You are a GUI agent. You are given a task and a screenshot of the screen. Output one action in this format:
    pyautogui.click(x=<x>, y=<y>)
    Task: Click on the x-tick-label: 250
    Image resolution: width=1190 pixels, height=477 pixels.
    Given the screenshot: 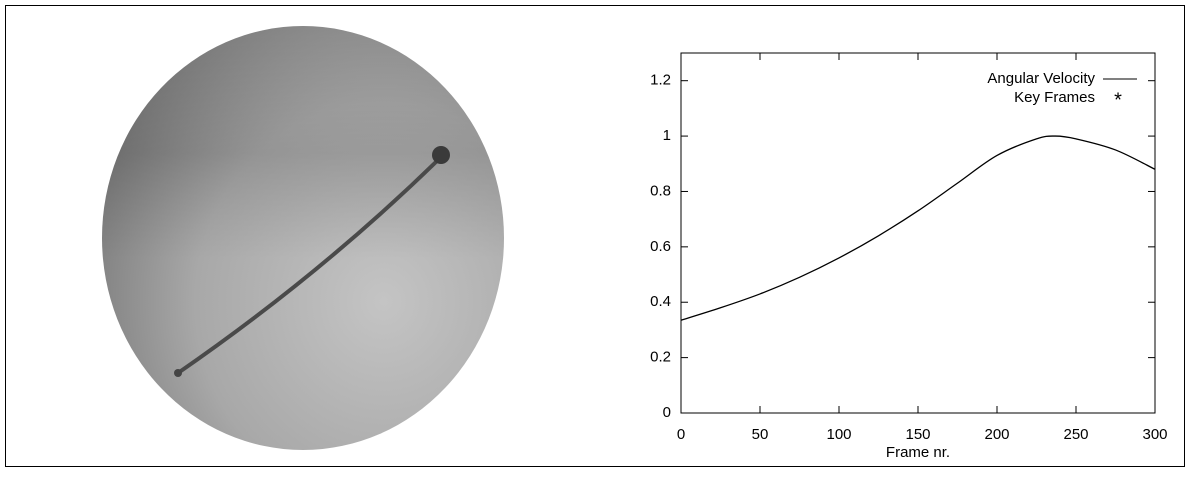 What is the action you would take?
    pyautogui.click(x=1075, y=434)
    